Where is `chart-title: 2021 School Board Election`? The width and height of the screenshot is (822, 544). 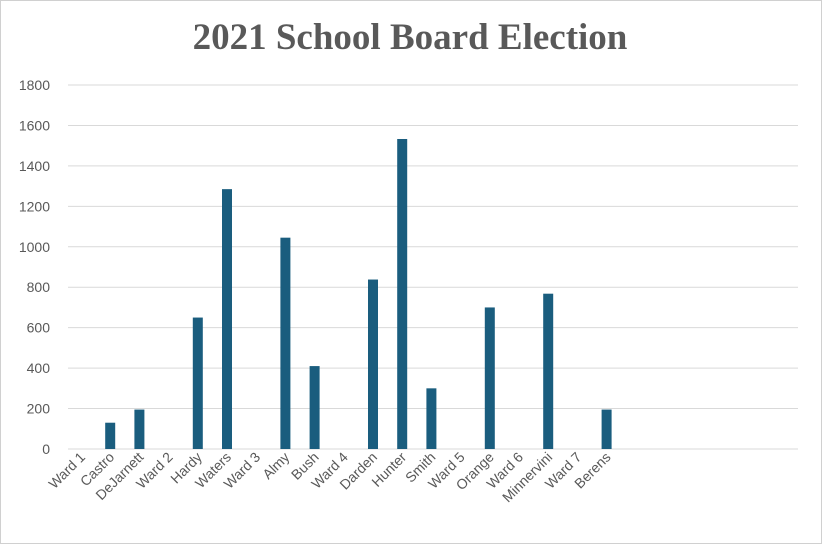 chart-title: 2021 School Board Election is located at coordinates (410, 37).